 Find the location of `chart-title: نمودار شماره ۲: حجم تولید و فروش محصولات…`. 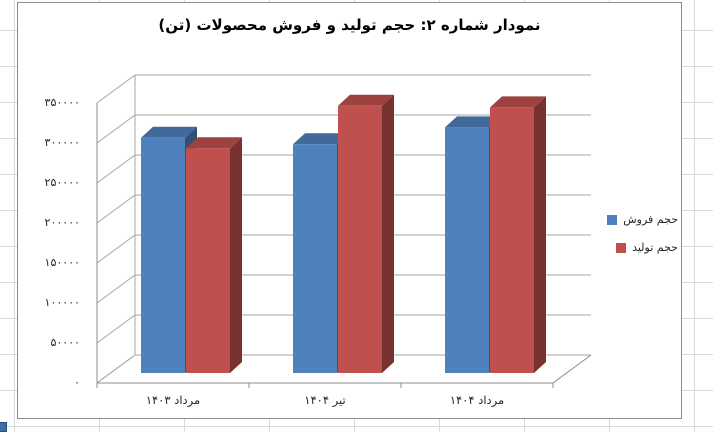

chart-title: نمودار شماره ۲: حجم تولید و فروش محصولات… is located at coordinates (349, 25).